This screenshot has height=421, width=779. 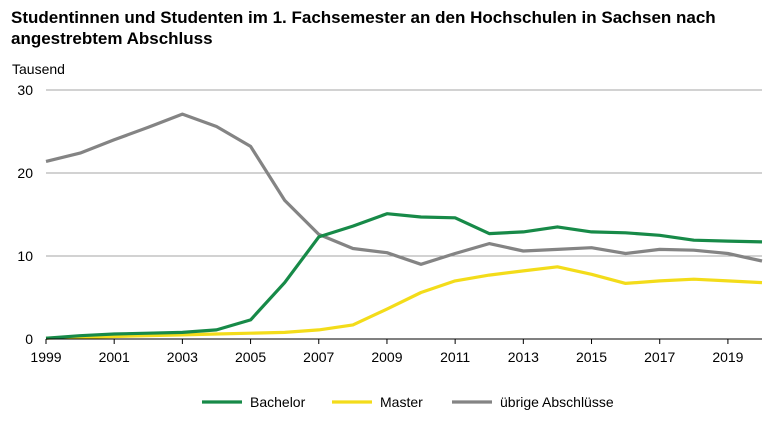 What do you see at coordinates (318, 357) in the screenshot?
I see `x-tick-label-2007: 2007` at bounding box center [318, 357].